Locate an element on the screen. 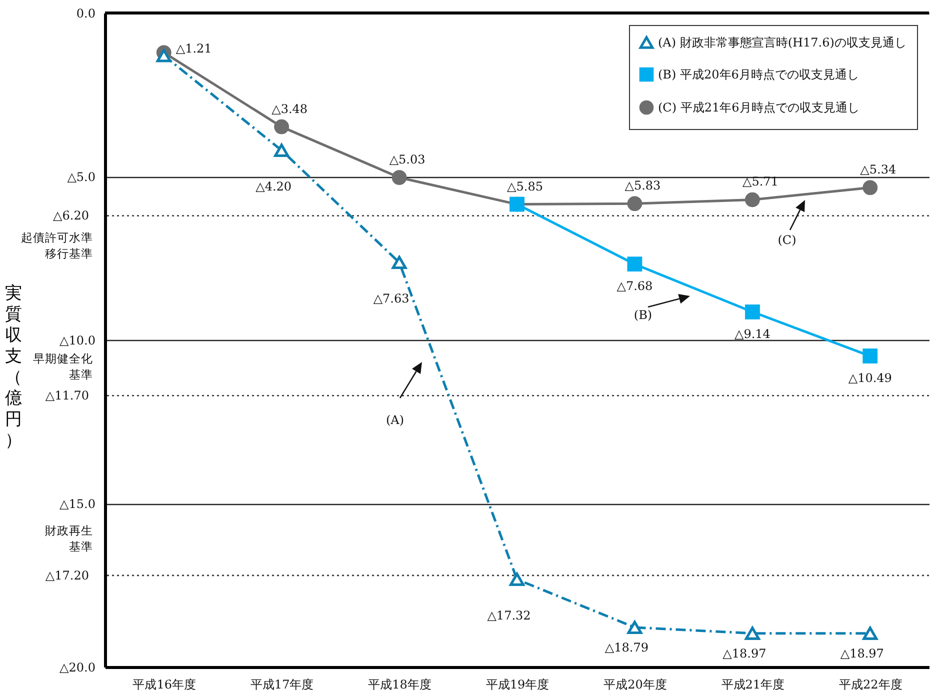 The height and width of the screenshot is (695, 931). y-axis-title: 実質収支（億円） is located at coordinates (13, 367).